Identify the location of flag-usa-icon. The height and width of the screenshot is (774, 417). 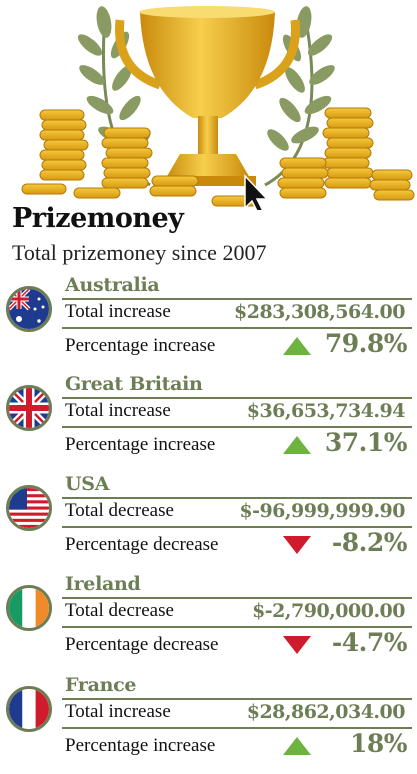
(29, 508).